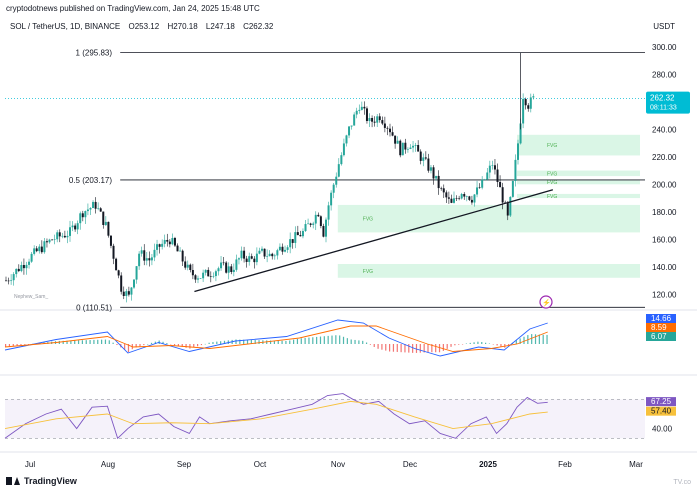  I want to click on tradingview-logo-icon, so click(13, 481).